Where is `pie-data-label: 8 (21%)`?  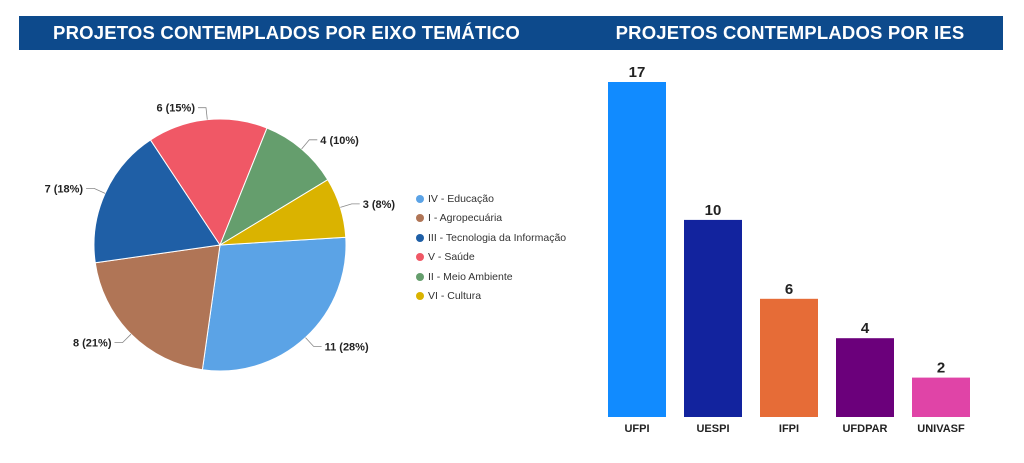
pie-data-label: 8 (21%) is located at coordinates (92, 344).